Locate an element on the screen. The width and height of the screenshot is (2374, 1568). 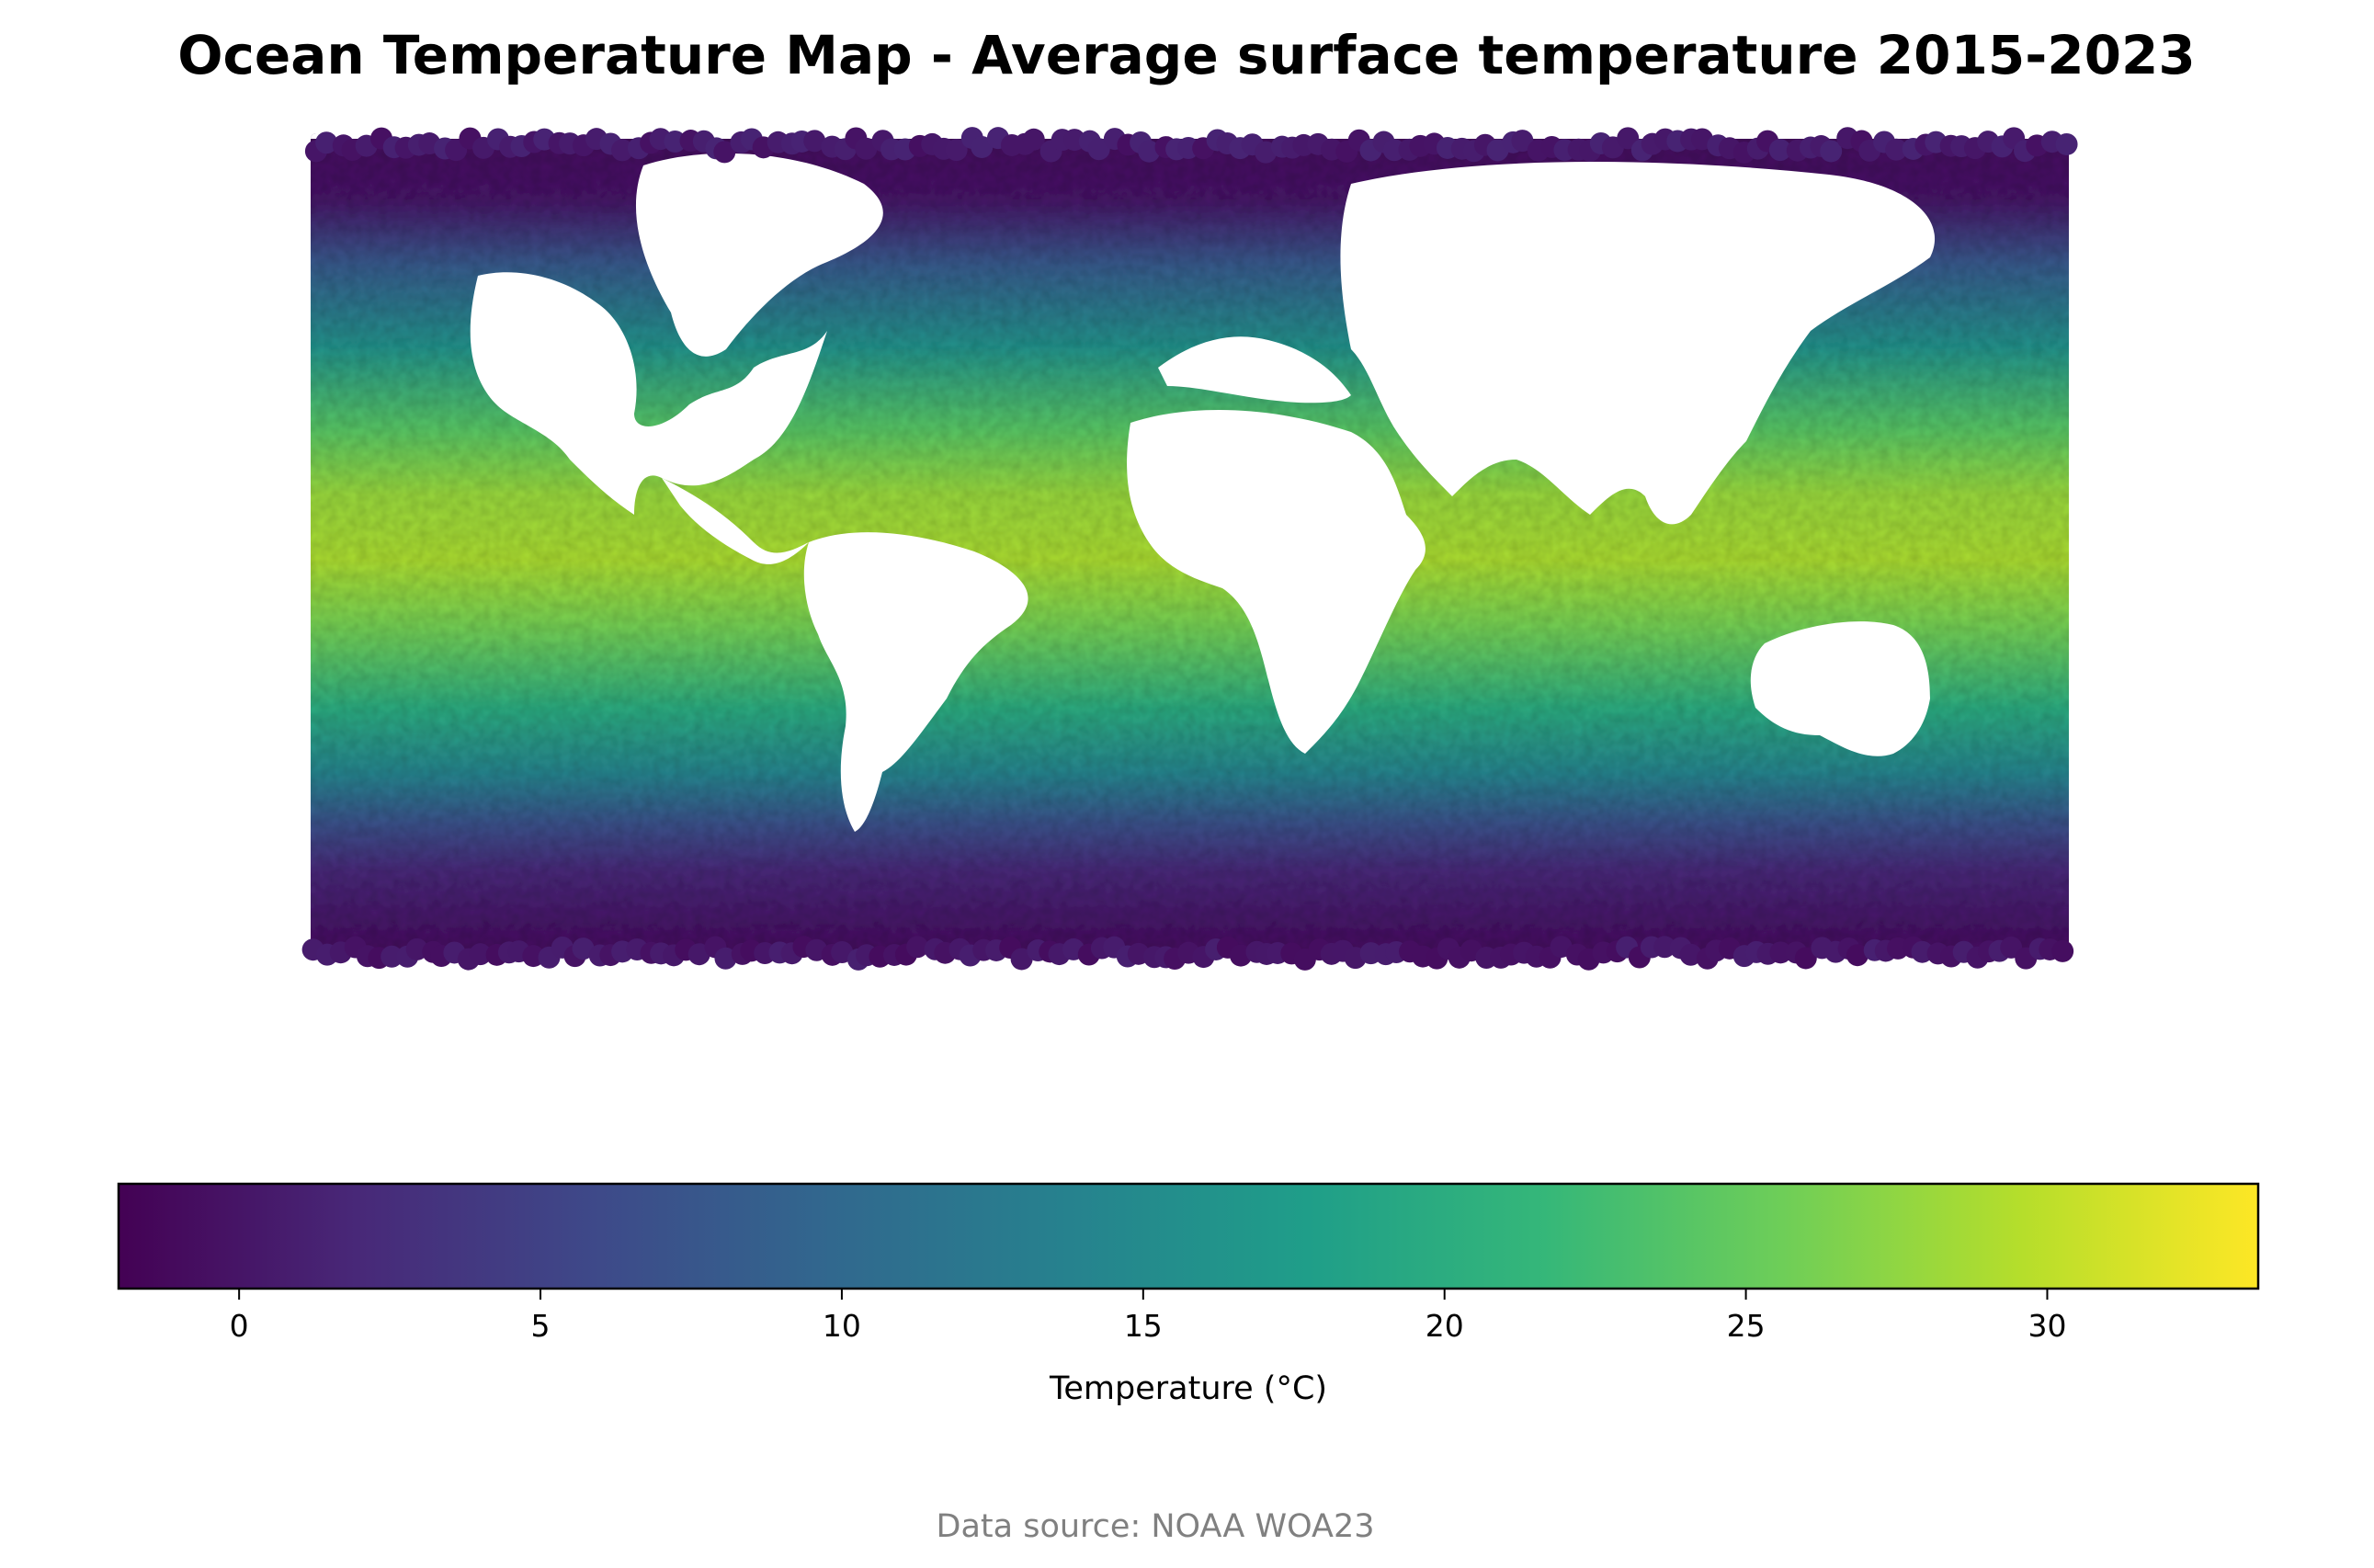
landmass-south-america is located at coordinates (915, 682).